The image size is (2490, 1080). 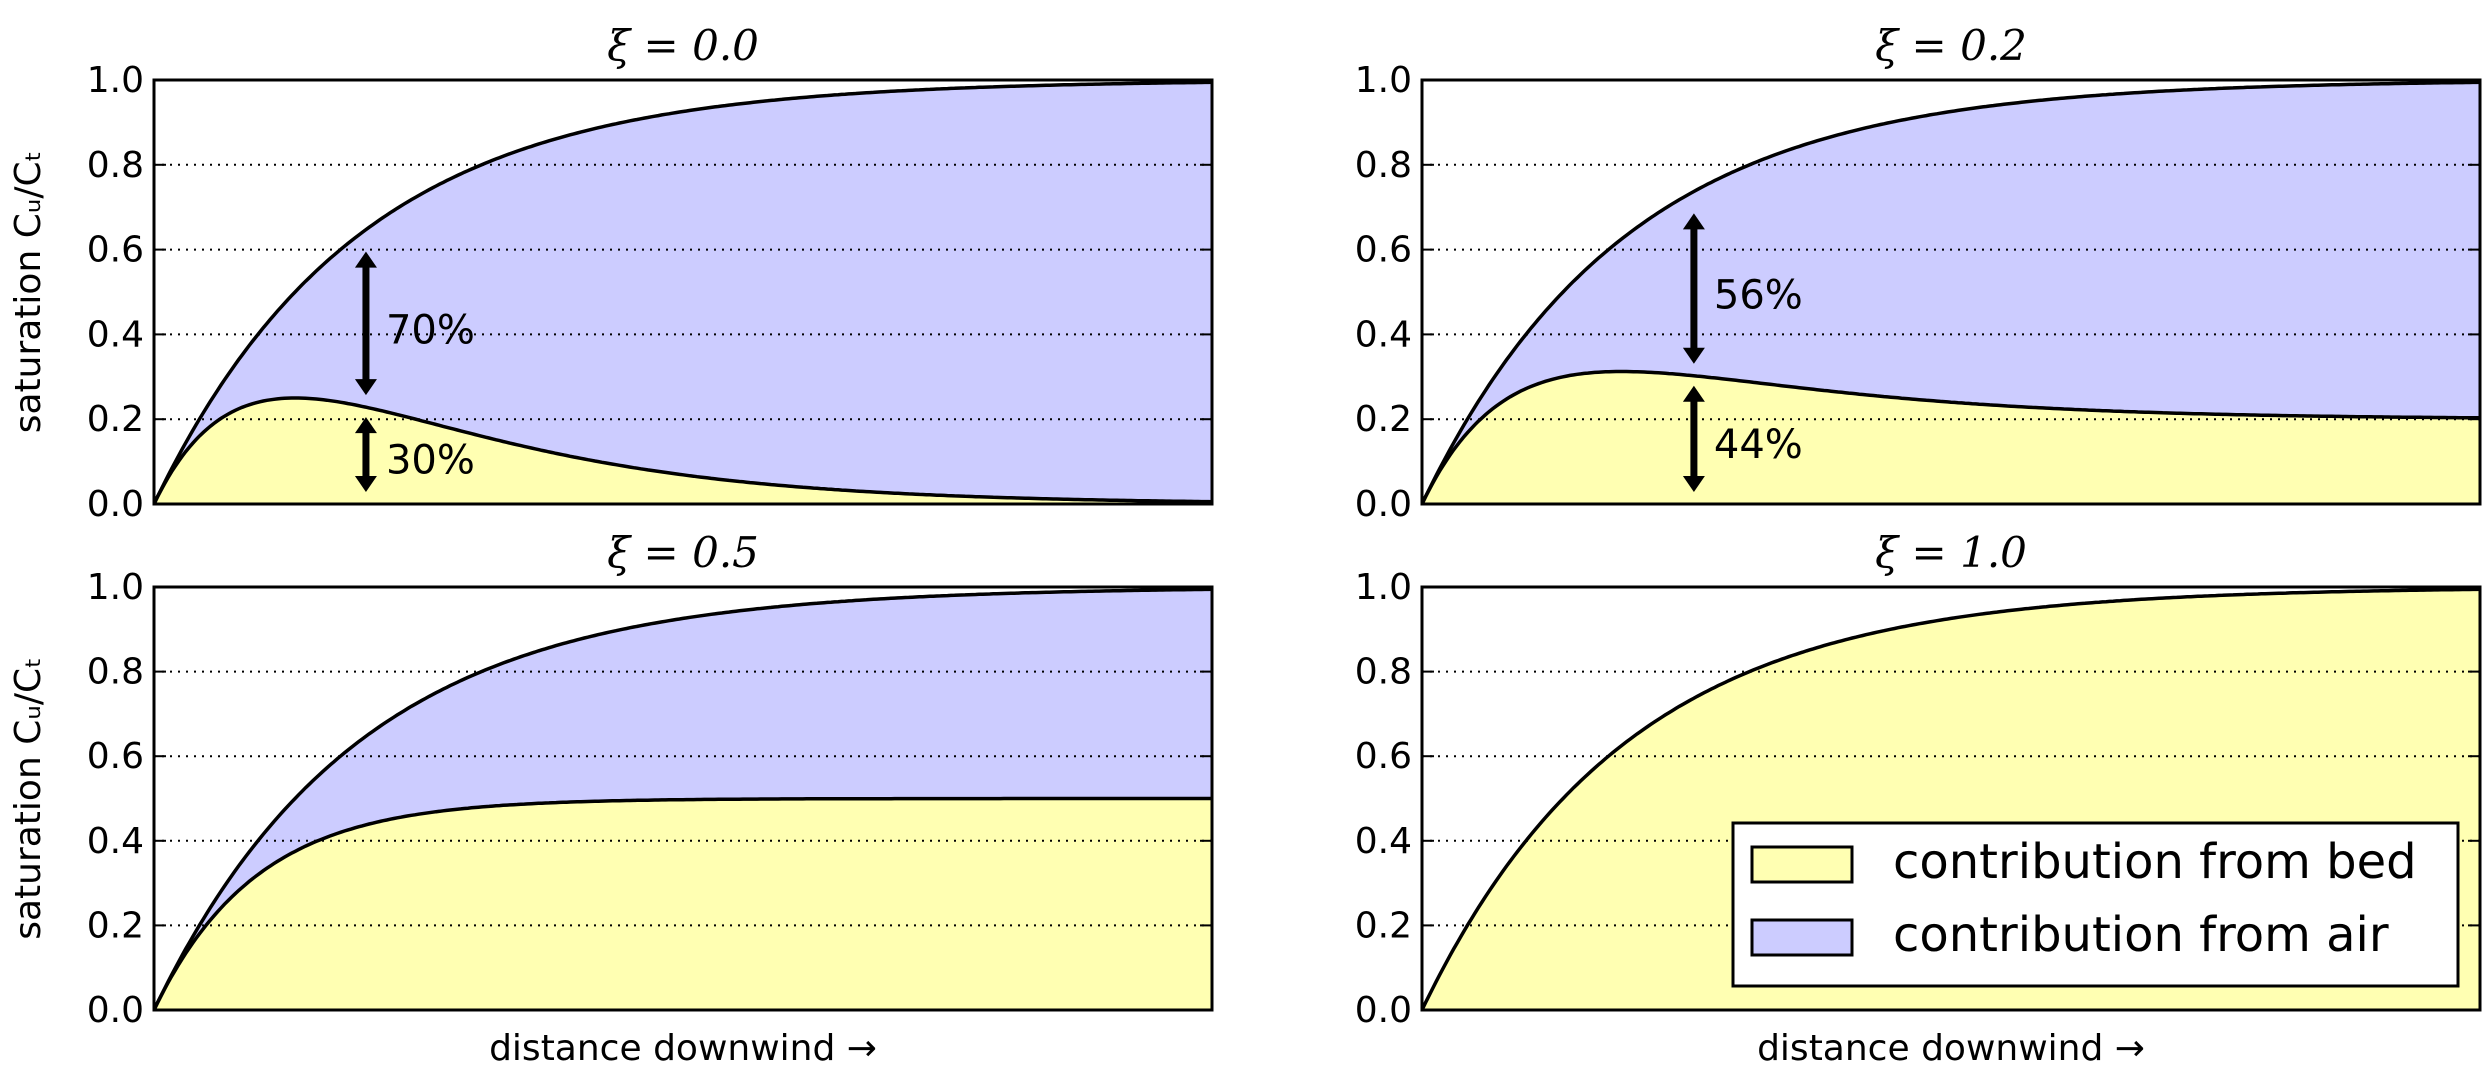 I want to click on annotation-air-percent: 56%, so click(x=1758, y=296).